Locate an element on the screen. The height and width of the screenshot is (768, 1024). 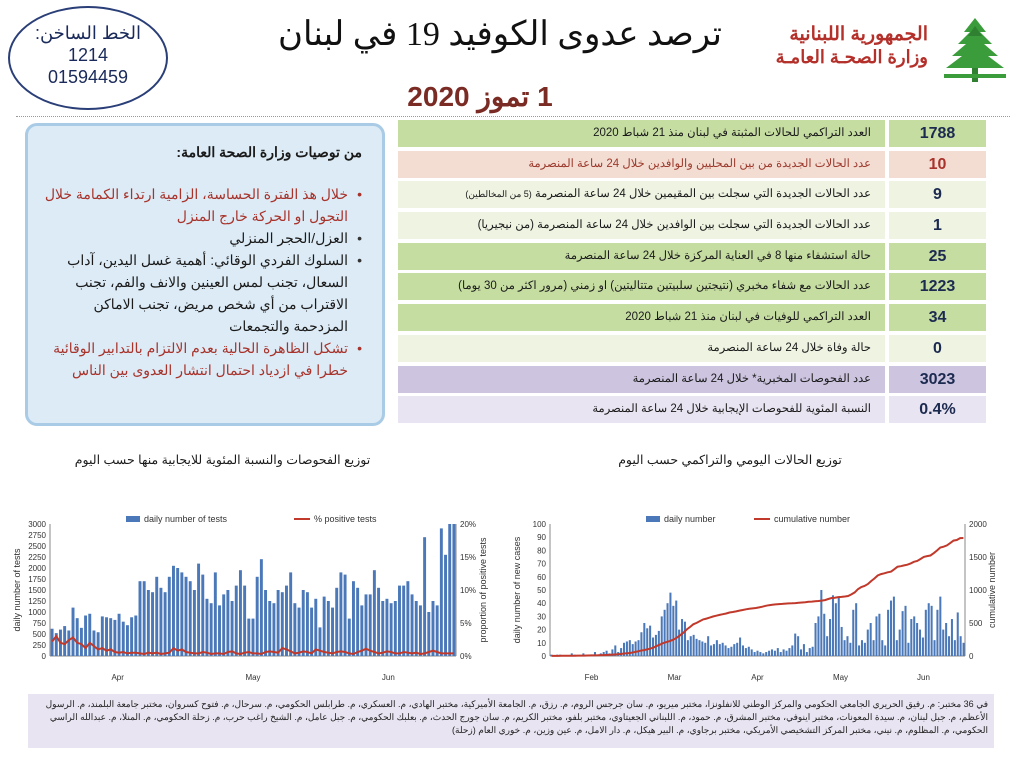
hotline-oval: الخط الساخن: 1214 01594459 is located at coordinates (88, 58).